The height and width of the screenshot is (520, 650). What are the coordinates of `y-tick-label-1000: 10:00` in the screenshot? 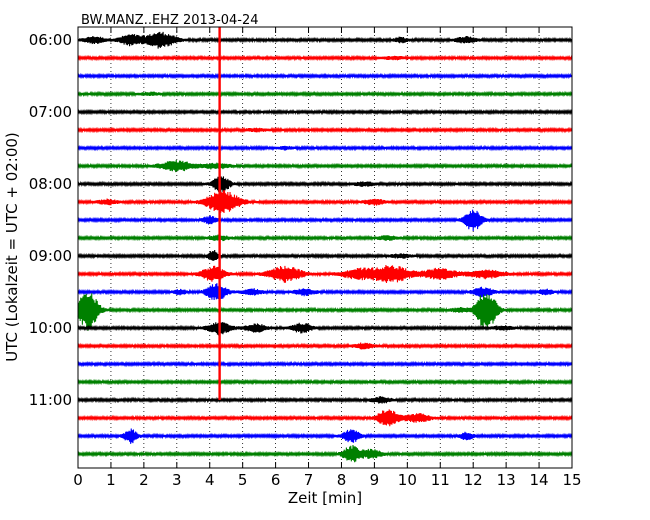 It's located at (50, 328).